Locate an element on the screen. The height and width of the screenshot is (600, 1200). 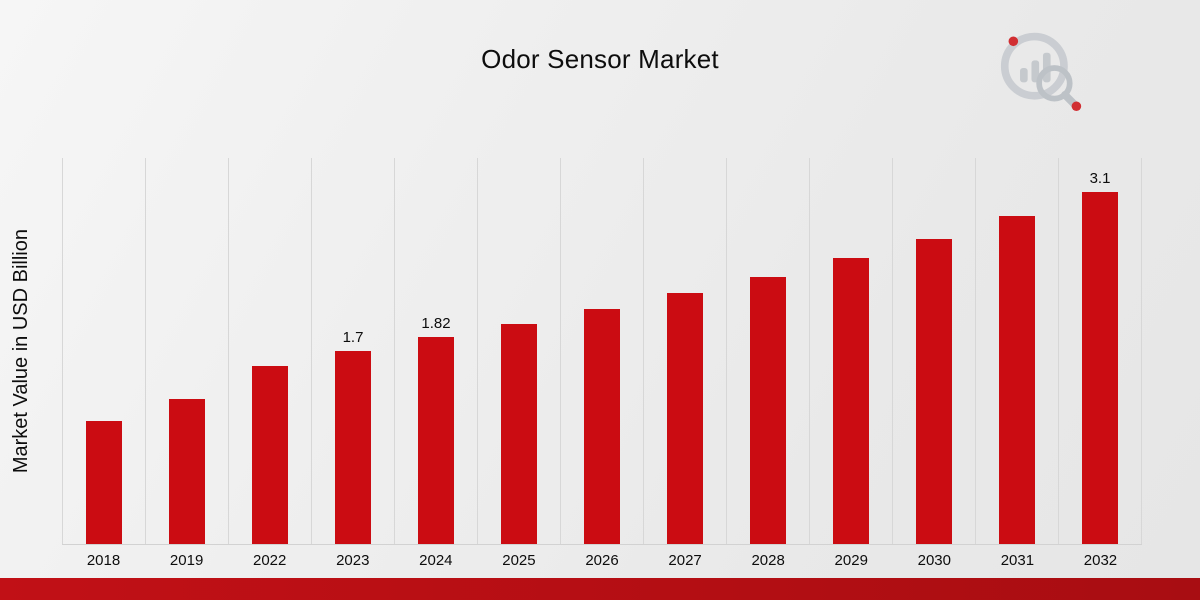
bar-2018 is located at coordinates (104, 482).